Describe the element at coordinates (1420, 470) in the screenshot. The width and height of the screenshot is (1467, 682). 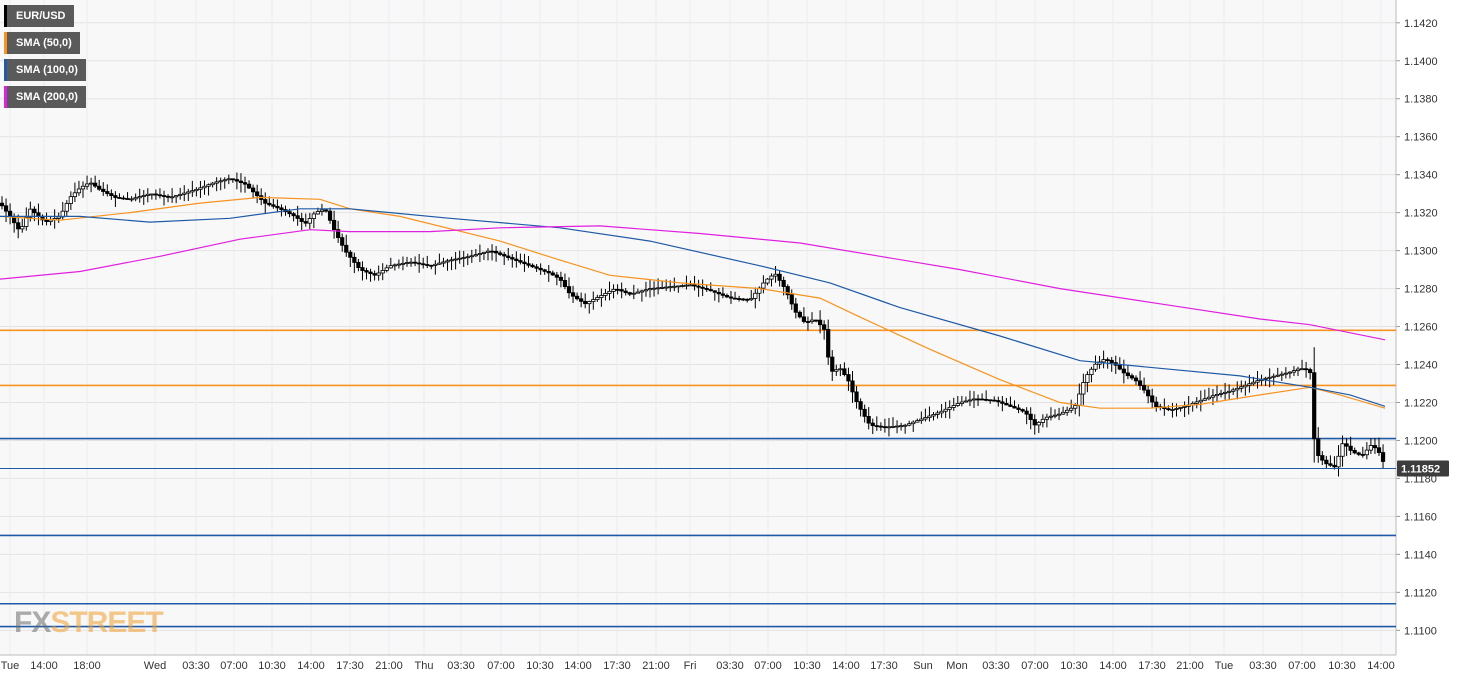
I see `last-price-label: 1.11852` at that location.